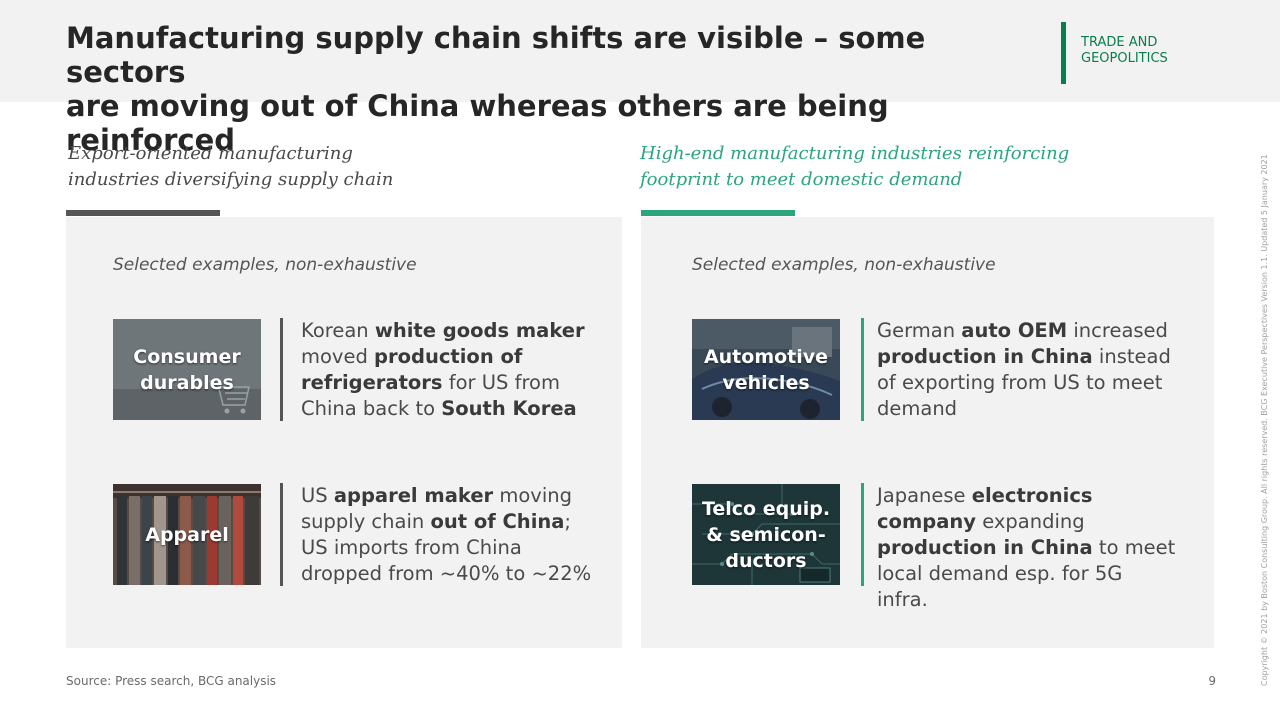 The height and width of the screenshot is (720, 1280). I want to click on automotive-tile: Automotive vehicles, so click(766, 369).